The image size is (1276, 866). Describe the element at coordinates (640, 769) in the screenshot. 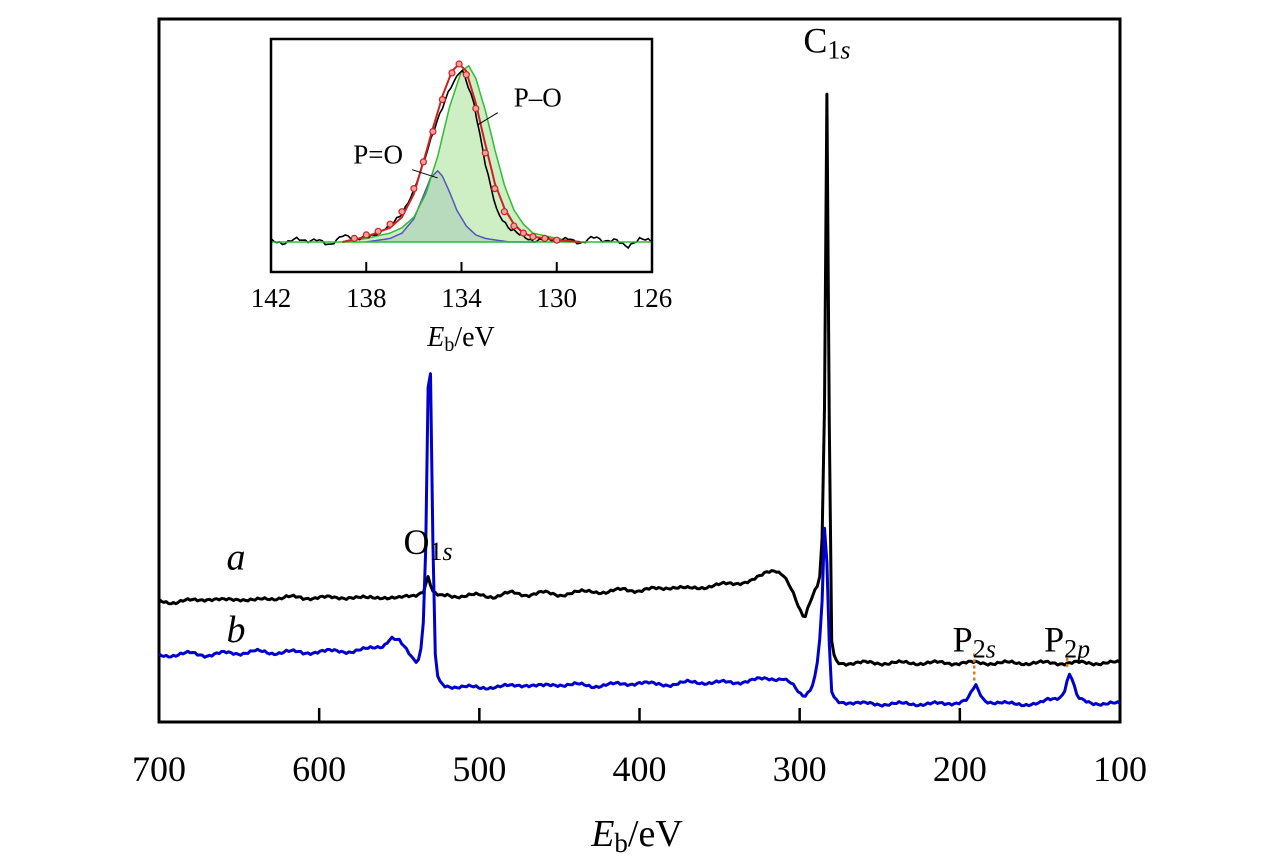

I see `main-x-tick-label: 400` at that location.